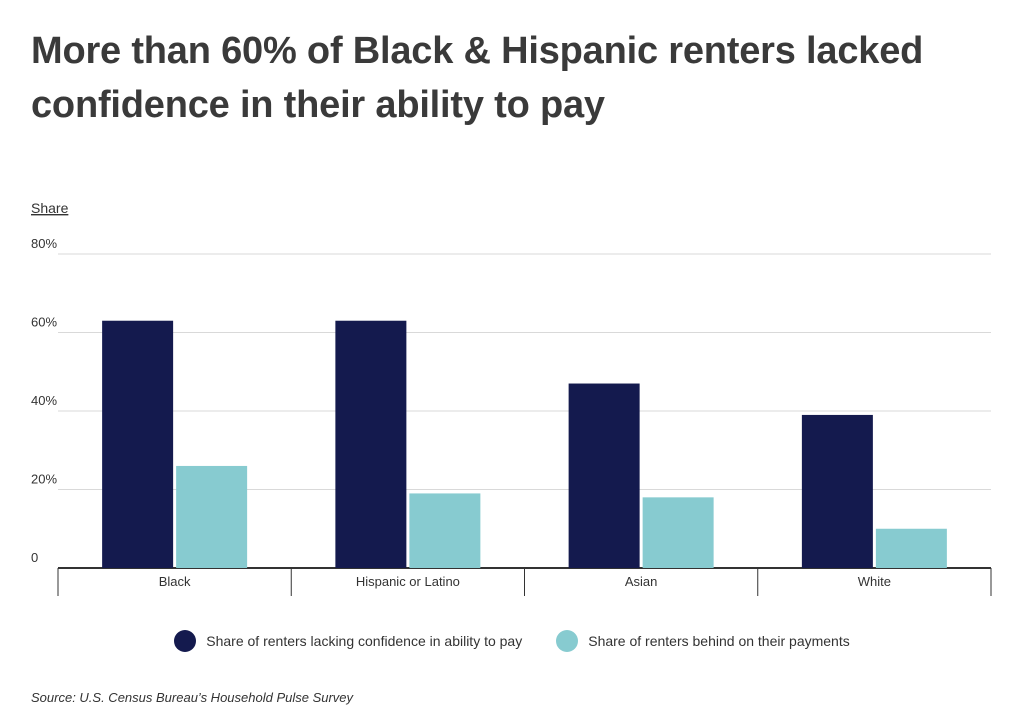 The image size is (1024, 715). I want to click on y-tick-label: 80%, so click(44, 243).